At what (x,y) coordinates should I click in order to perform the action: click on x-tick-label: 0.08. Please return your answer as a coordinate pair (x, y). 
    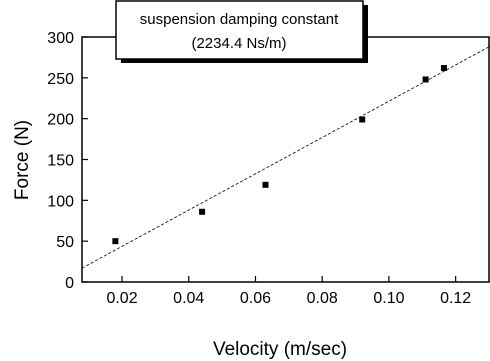
    Looking at the image, I should click on (322, 298).